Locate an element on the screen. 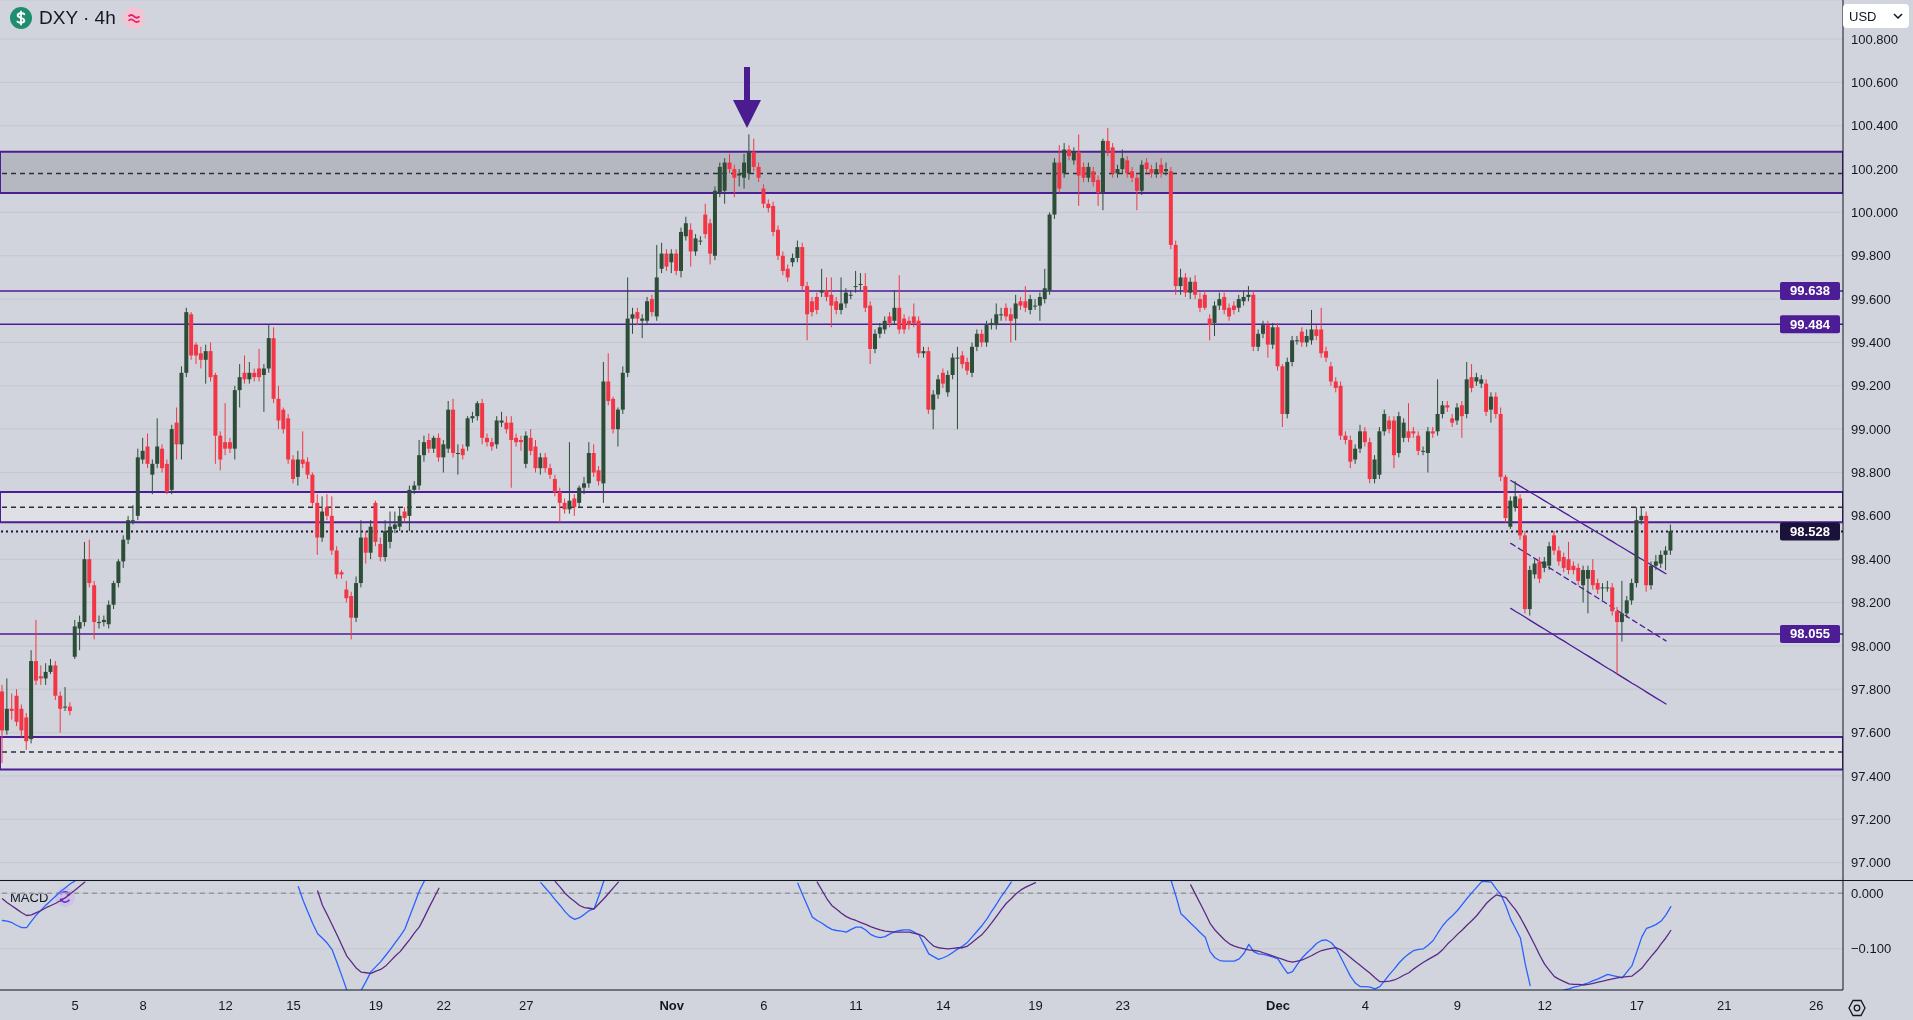  x-tick-label: 26 is located at coordinates (1816, 1005).